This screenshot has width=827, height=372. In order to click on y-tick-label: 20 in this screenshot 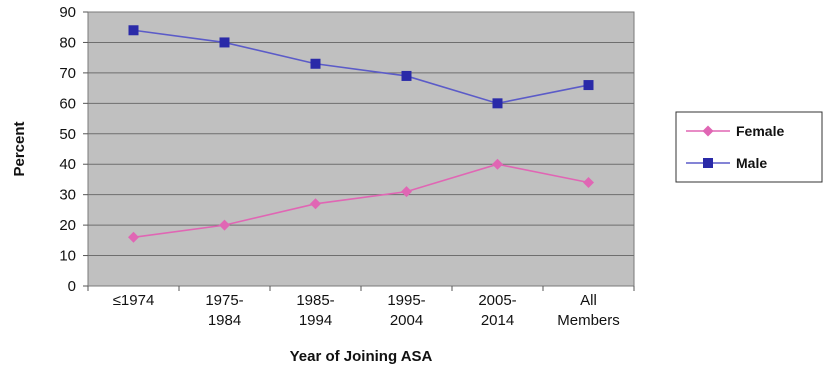, I will do `click(67, 225)`.